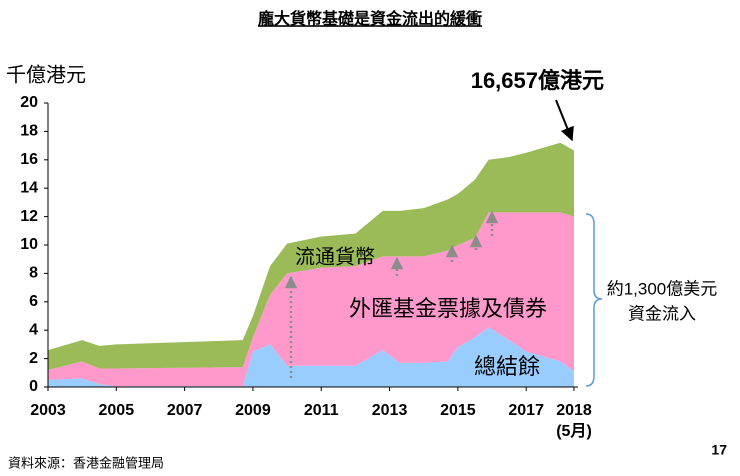 The height and width of the screenshot is (476, 740). Describe the element at coordinates (117, 410) in the screenshot. I see `x-tick-label: 2005` at that location.